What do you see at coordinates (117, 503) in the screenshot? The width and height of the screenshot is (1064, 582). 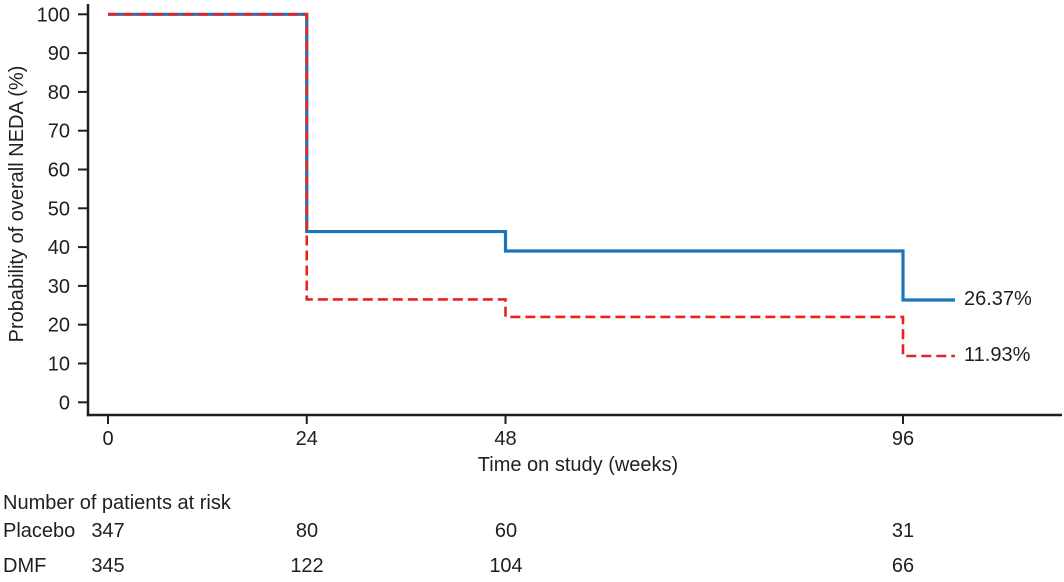 I see `at-risk-table-title: Number of patients at risk` at bounding box center [117, 503].